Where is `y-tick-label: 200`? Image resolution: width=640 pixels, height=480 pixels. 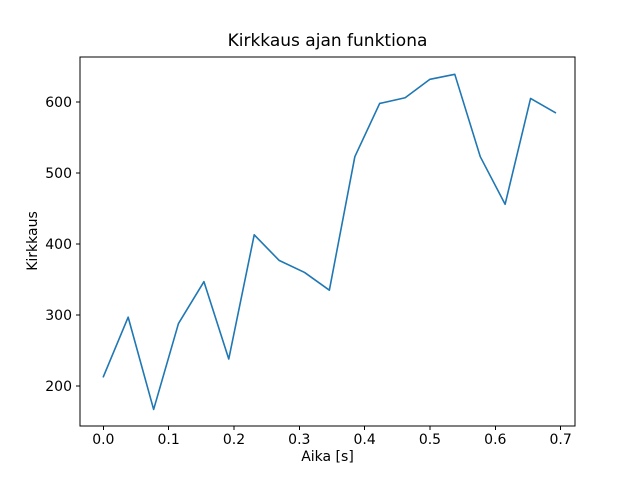 y-tick-label: 200 is located at coordinates (58, 387).